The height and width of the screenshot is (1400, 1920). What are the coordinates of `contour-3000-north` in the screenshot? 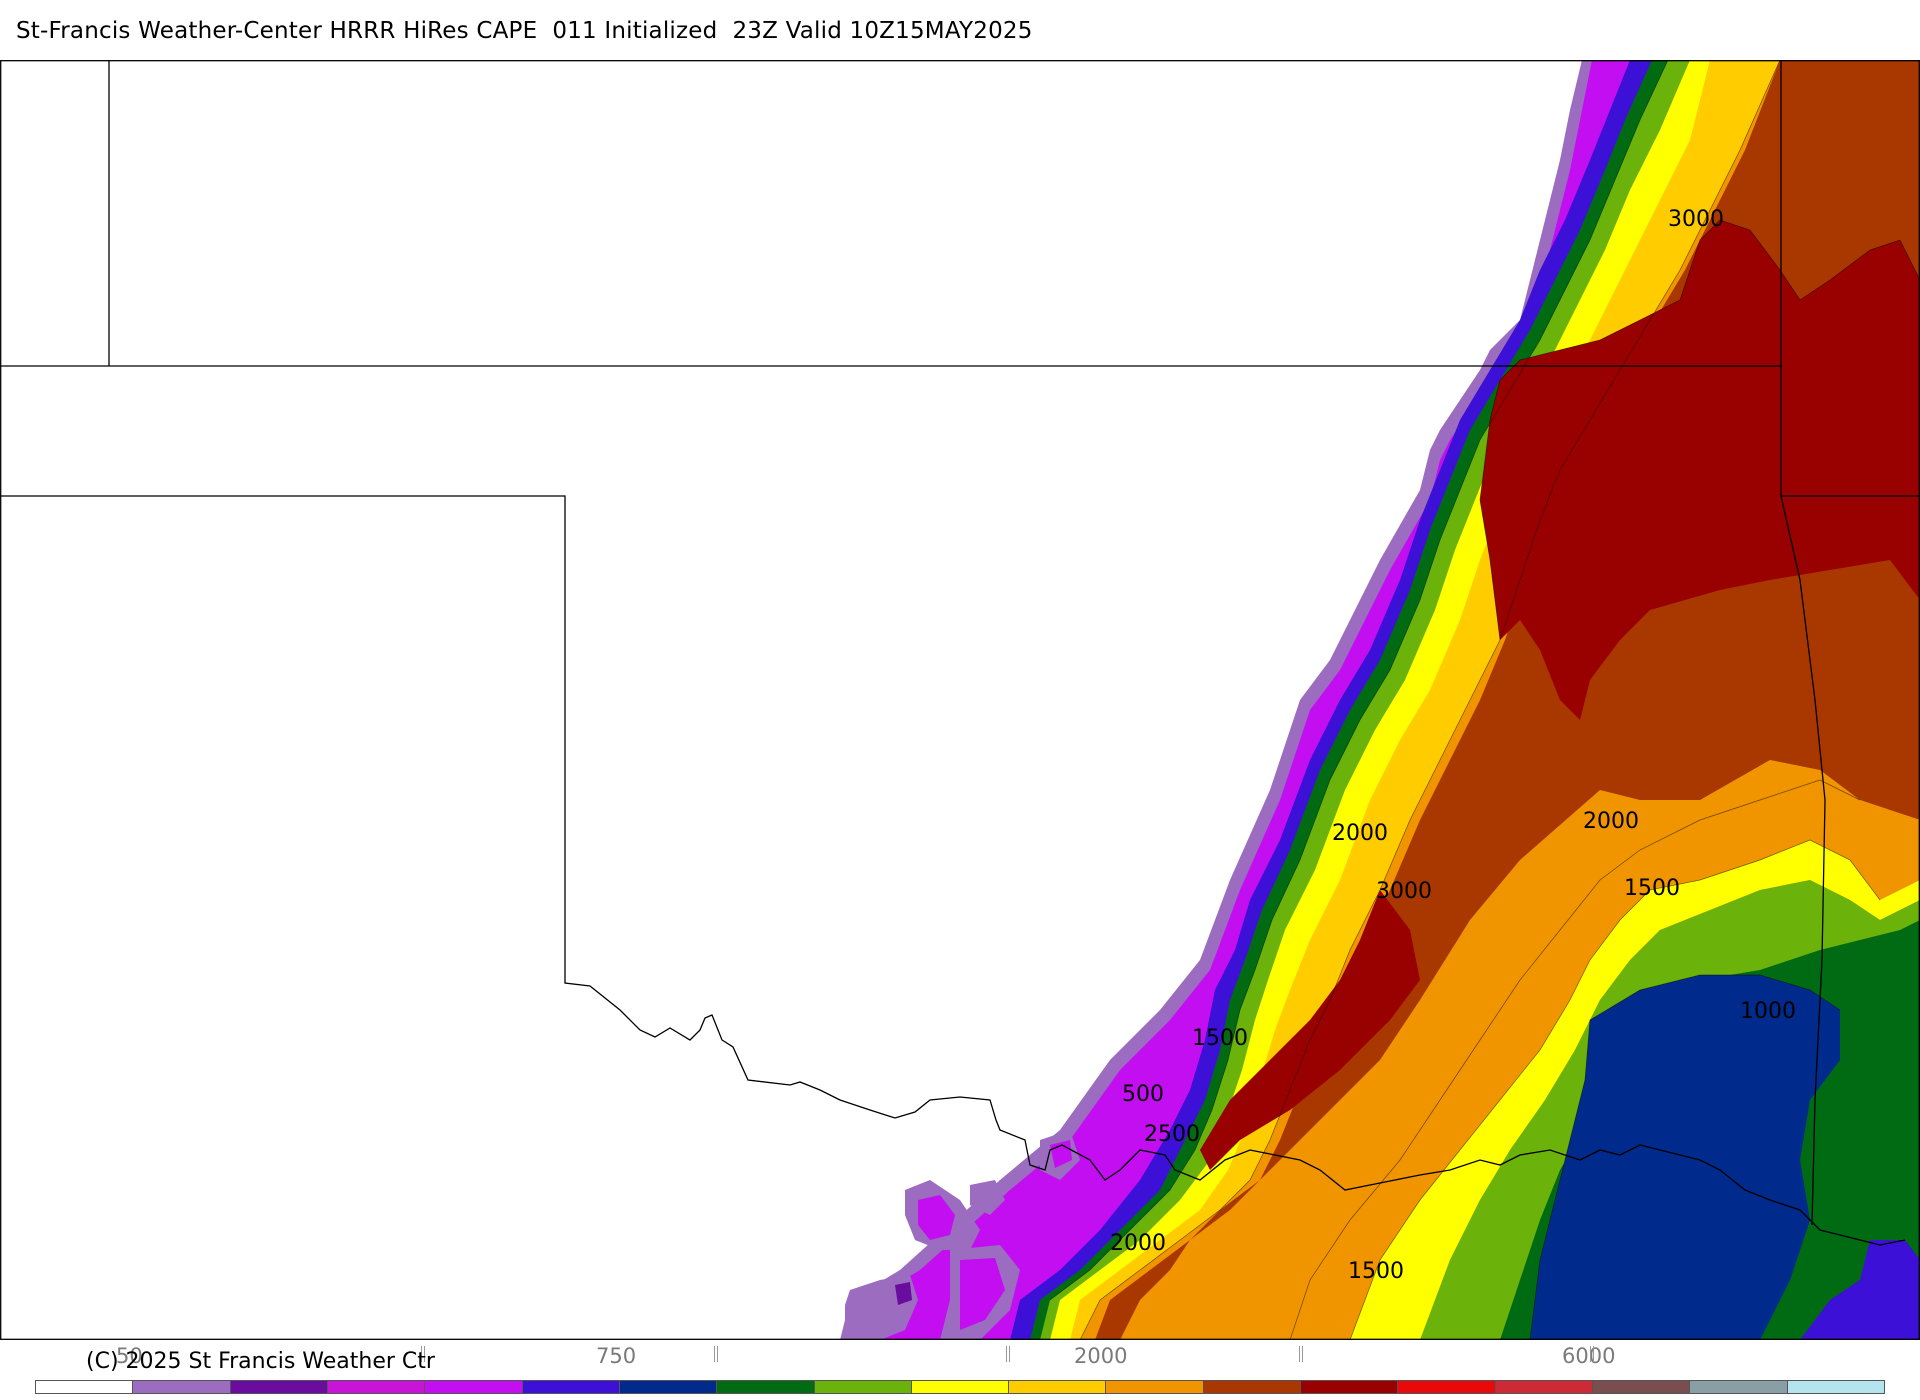 It's located at (1699, 430).